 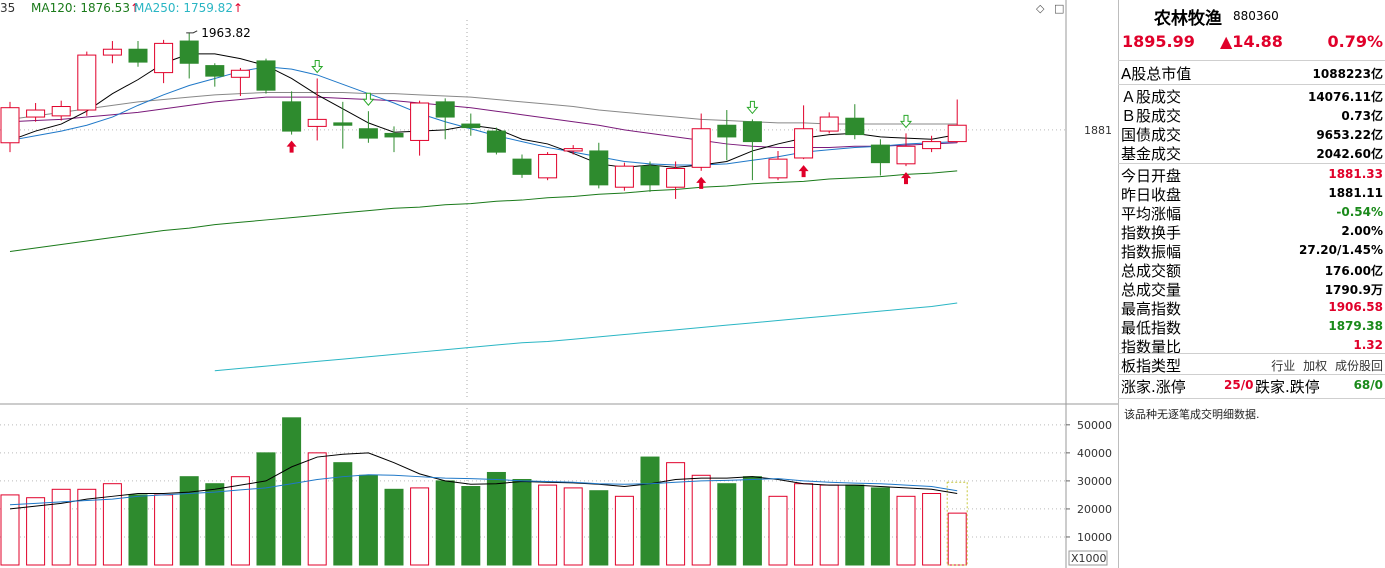 What do you see at coordinates (189, 8) in the screenshot?
I see `ma250-label: MA250: 1759.82↑` at bounding box center [189, 8].